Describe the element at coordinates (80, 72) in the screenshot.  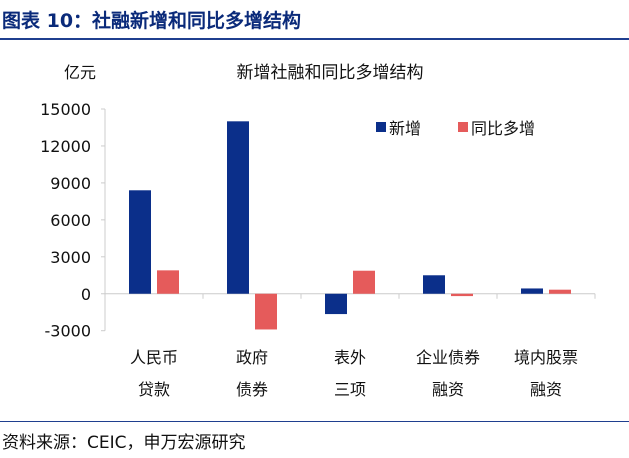
I see `y-axis-label: 亿元` at that location.